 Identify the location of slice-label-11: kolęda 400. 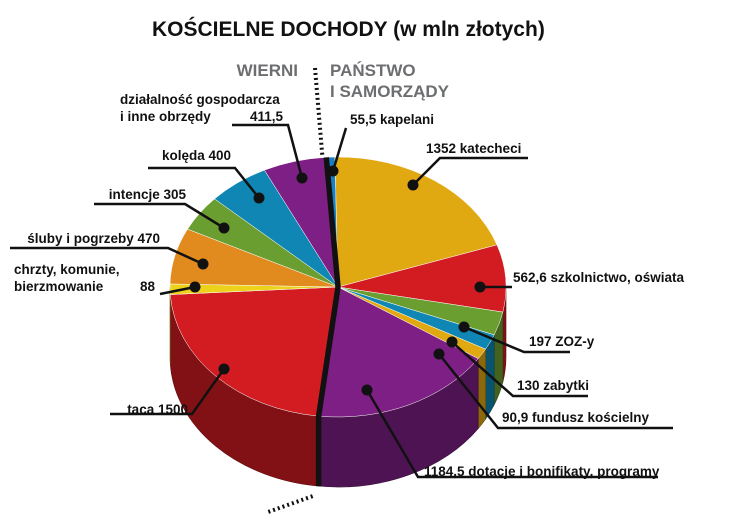
(196, 155).